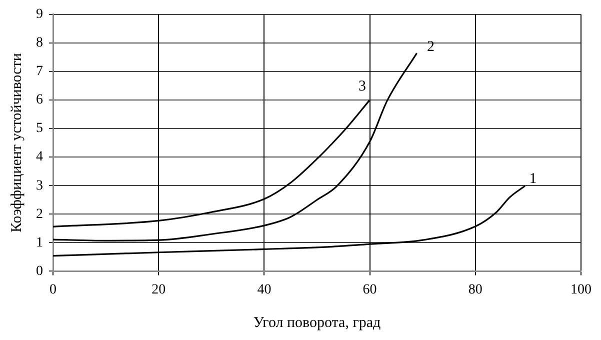 This screenshot has width=601, height=340. I want to click on y-tick-label: 4, so click(39, 157).